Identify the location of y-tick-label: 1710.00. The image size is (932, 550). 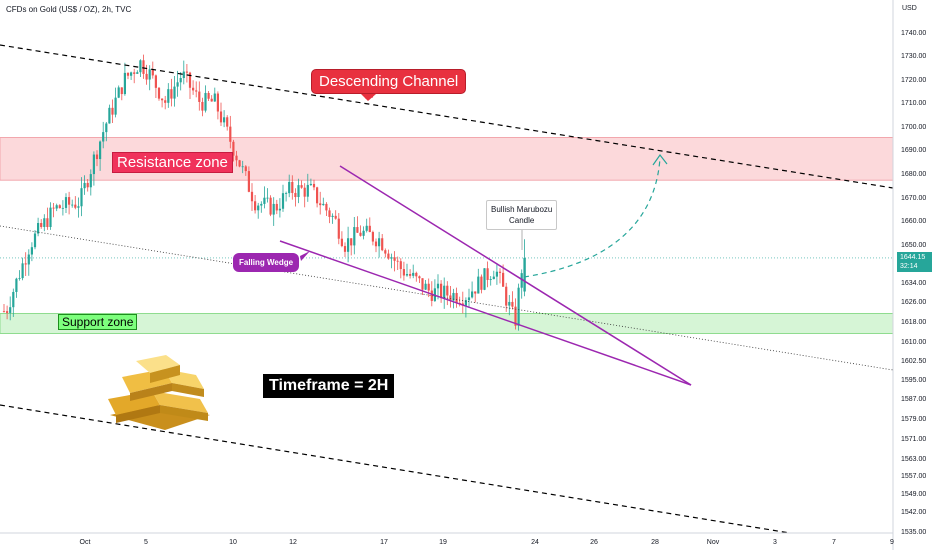
(913, 103).